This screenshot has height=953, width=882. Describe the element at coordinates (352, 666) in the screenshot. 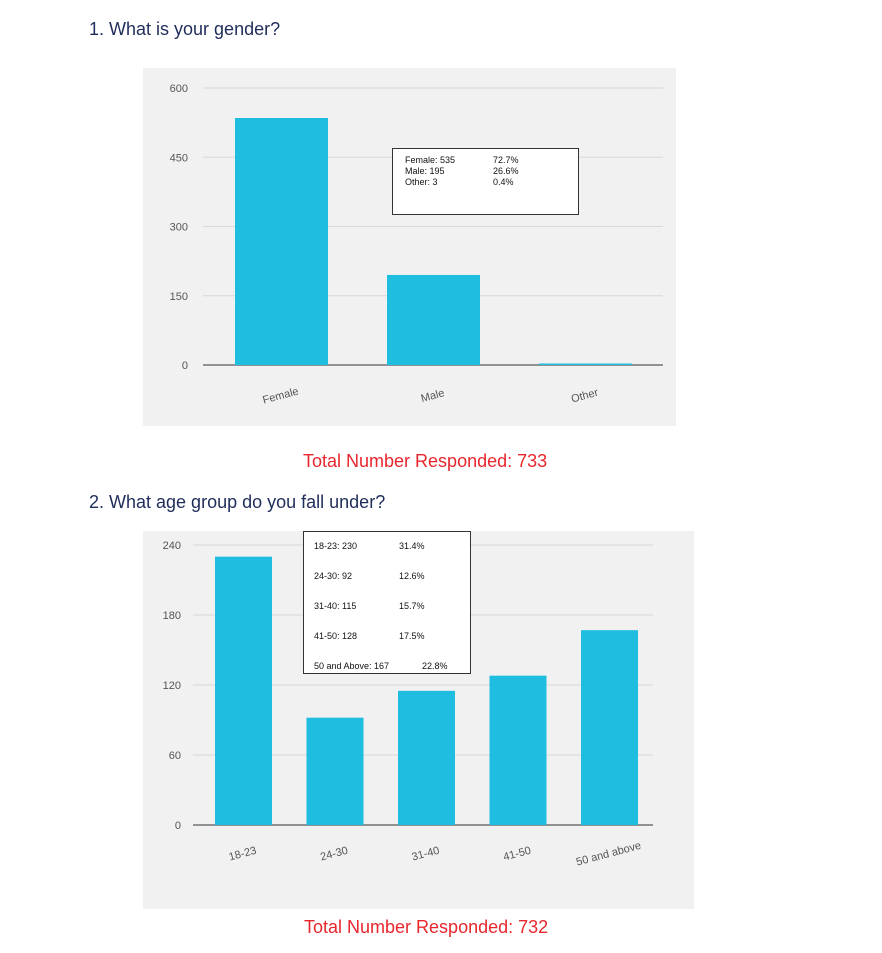

I see `legend-value: 50 and Above: 167` at that location.